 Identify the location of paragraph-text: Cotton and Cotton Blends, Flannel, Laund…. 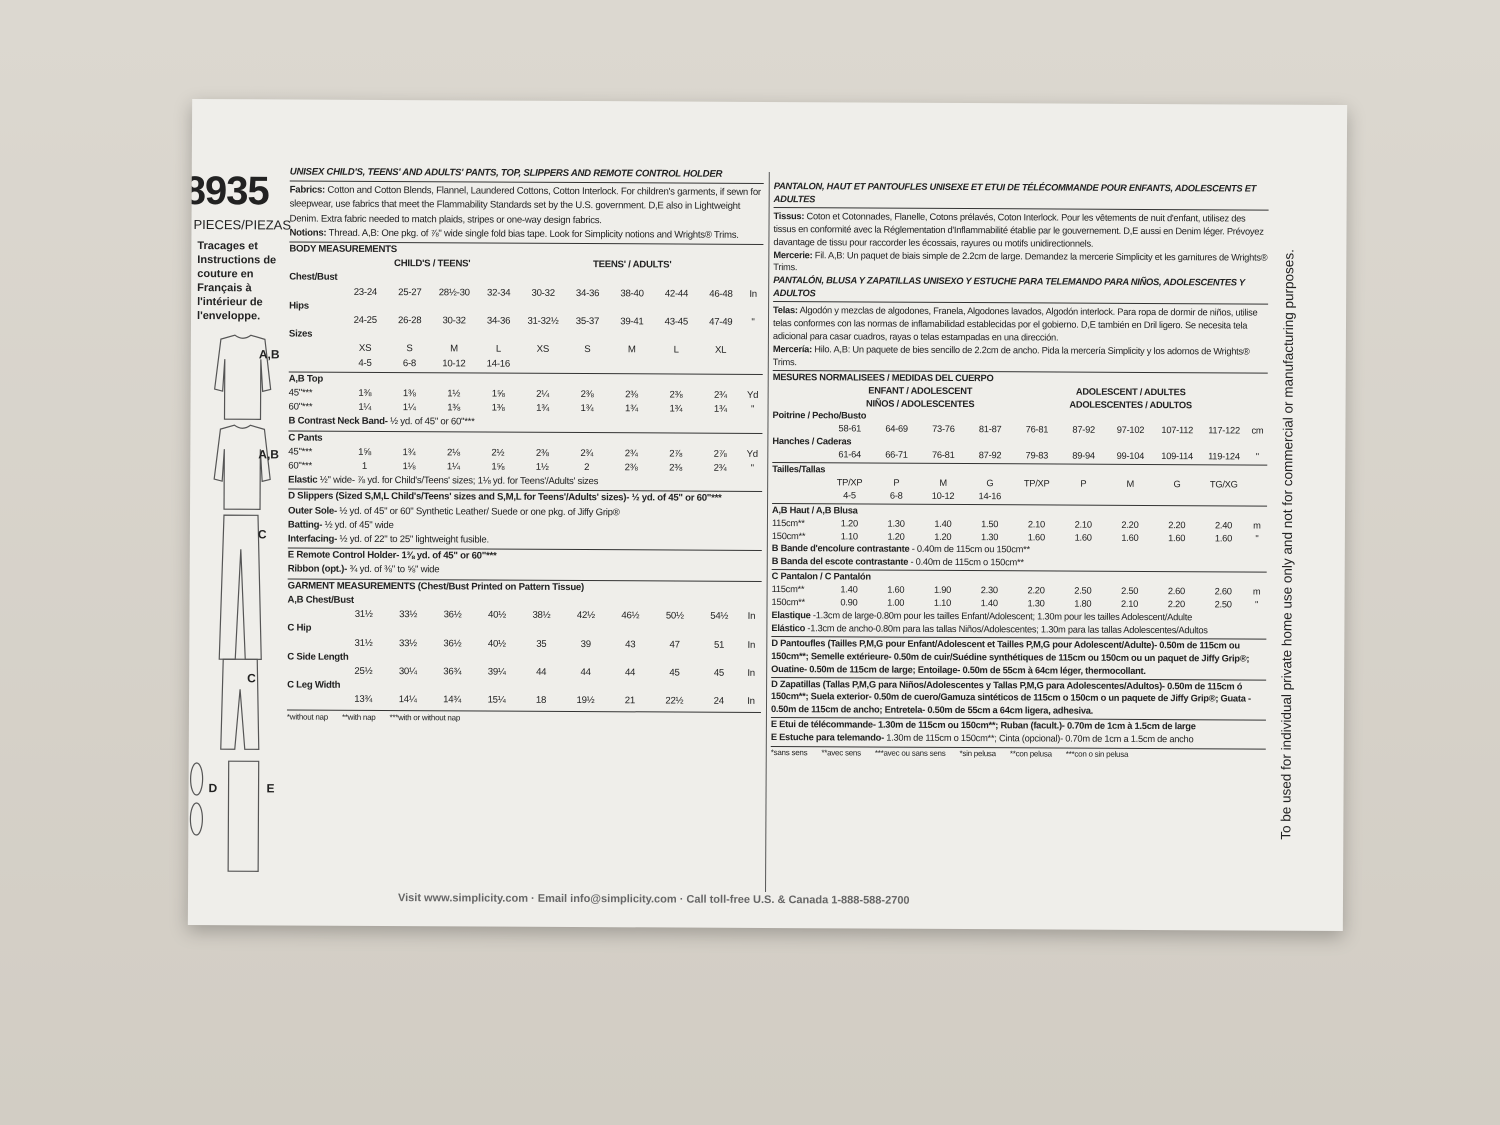
(525, 205).